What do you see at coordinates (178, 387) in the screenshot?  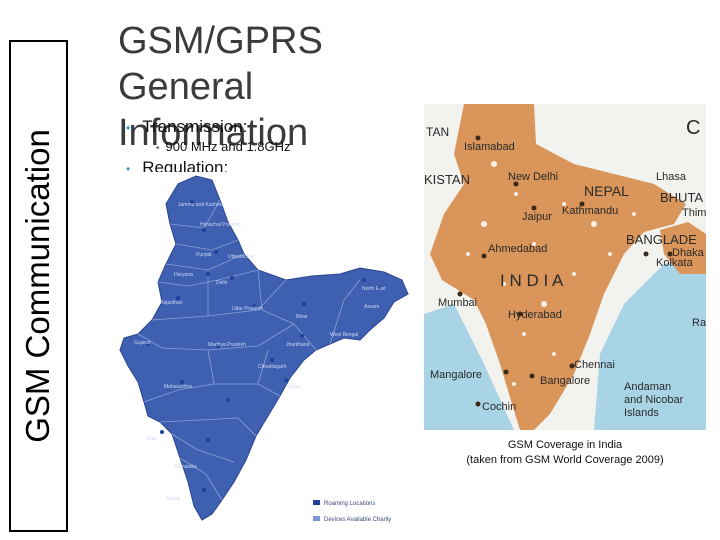 I see `label-maharashtra: Maharashtra` at bounding box center [178, 387].